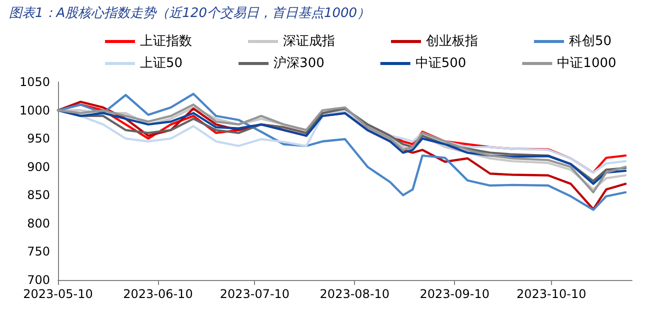  Describe the element at coordinates (58, 294) in the screenshot. I see `x-tick-label: 2023-05-10` at that location.